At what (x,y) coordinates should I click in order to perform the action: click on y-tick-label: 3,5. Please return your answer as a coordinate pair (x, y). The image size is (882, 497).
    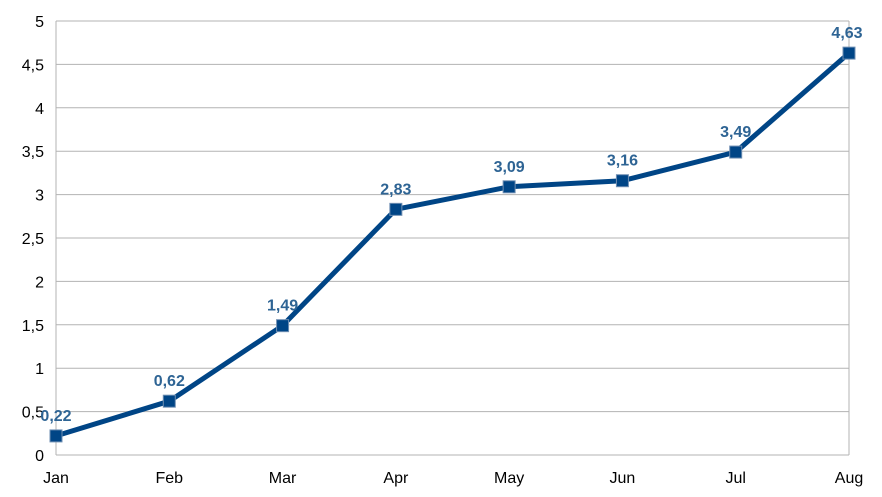
    Looking at the image, I should click on (33, 152).